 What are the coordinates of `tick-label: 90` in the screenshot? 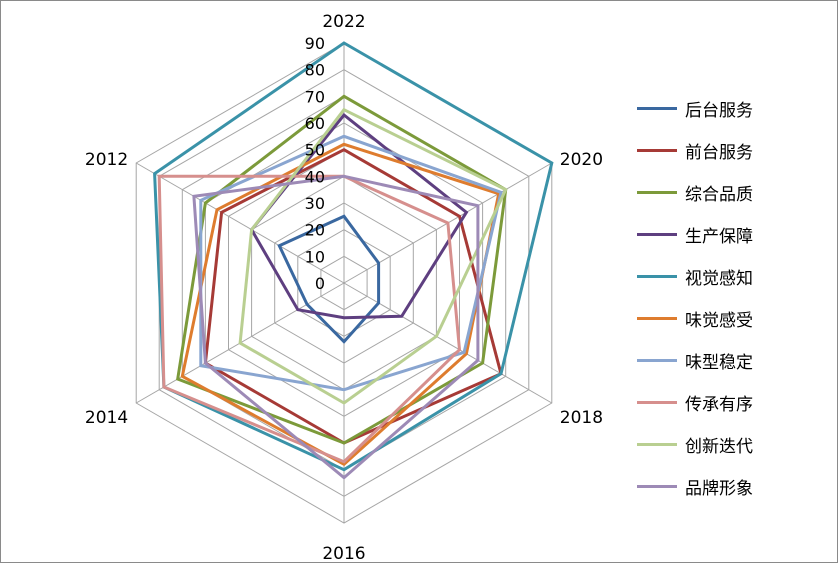 It's located at (315, 43).